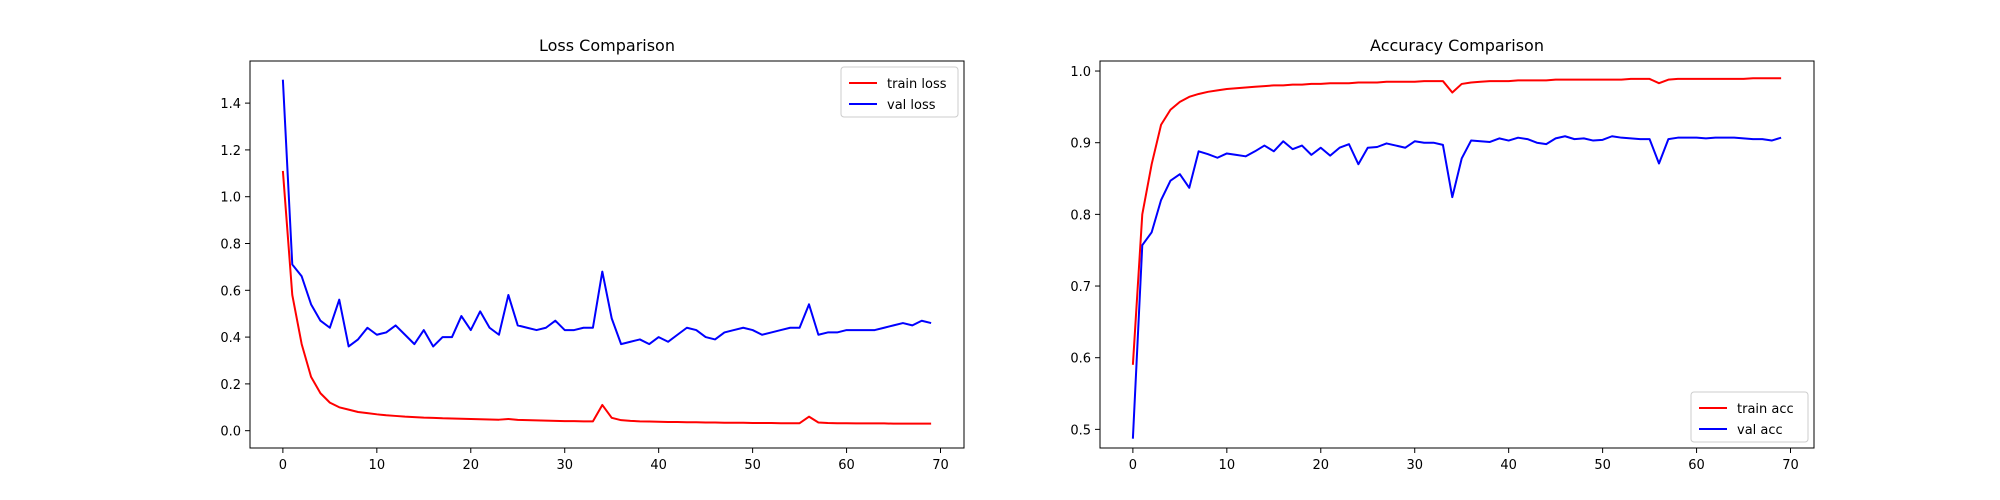 The width and height of the screenshot is (2000, 500). Describe the element at coordinates (1457, 45) in the screenshot. I see `chart-title: Accuracy Comparison` at that location.